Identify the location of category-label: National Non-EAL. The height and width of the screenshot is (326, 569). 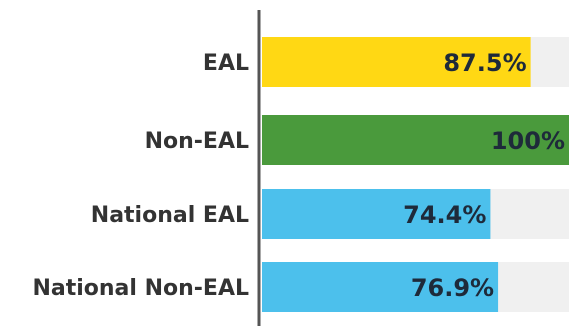
(140, 288).